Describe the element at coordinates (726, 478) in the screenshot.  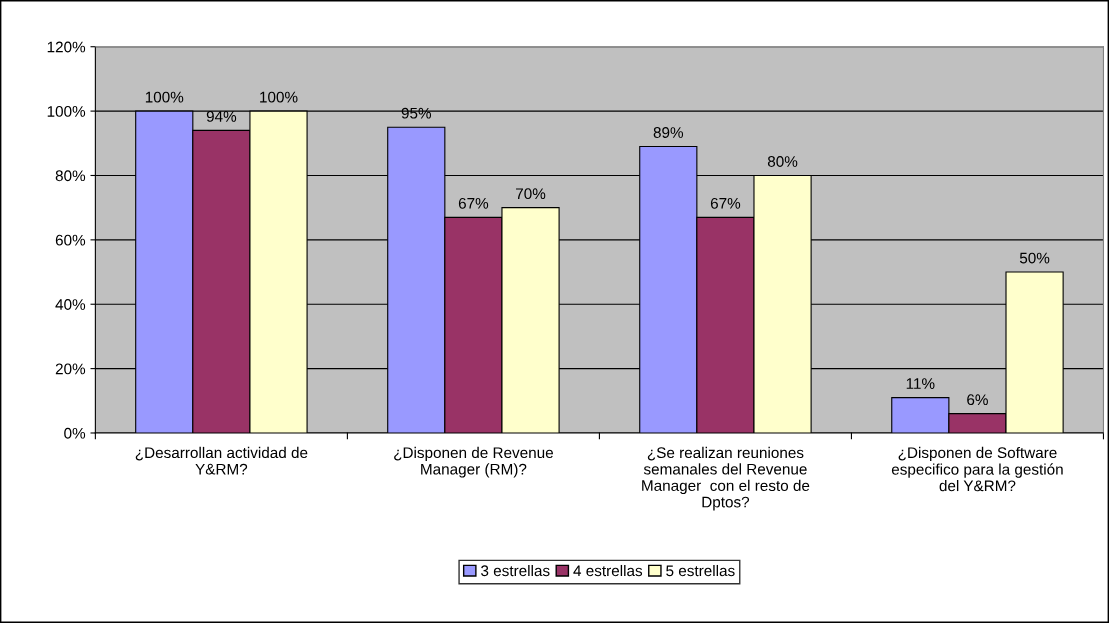
I see `x-tick-label: ¿Se realizan reuniones semanales del Revenue Manager con el resto de Dptos?` at that location.